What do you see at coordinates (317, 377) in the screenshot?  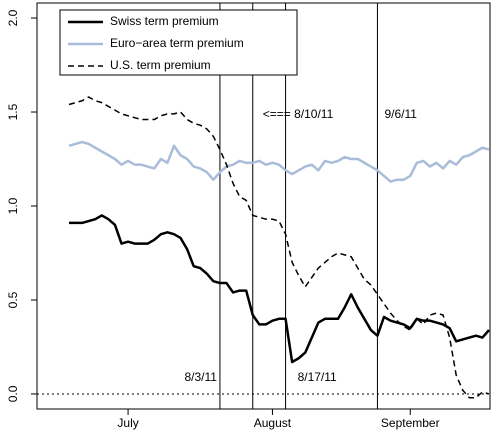 I see `event-label: 8/17/11` at bounding box center [317, 377].